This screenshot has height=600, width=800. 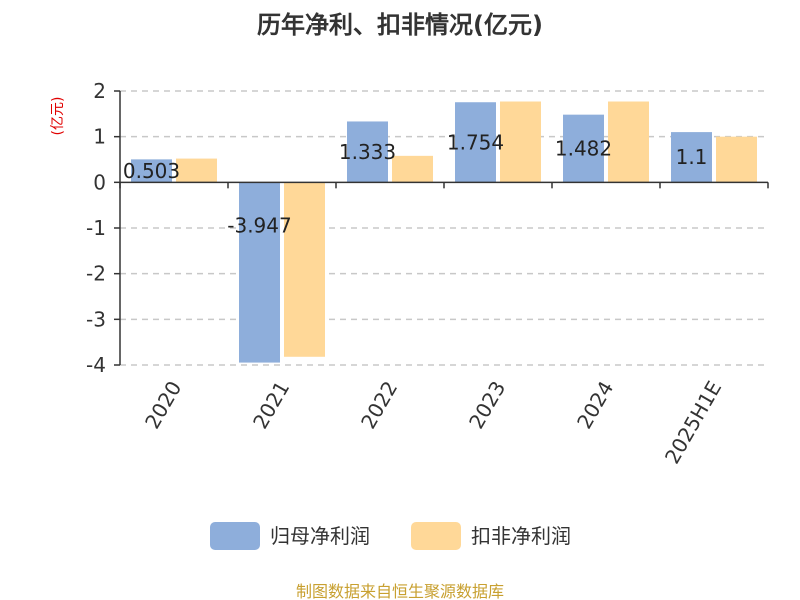 I want to click on legend: 归母净利润 扣非净利润, so click(x=390, y=536).